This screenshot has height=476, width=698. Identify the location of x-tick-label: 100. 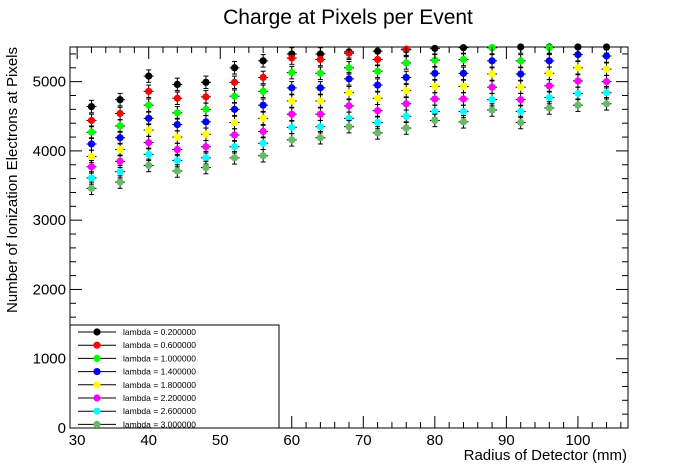
(577, 440).